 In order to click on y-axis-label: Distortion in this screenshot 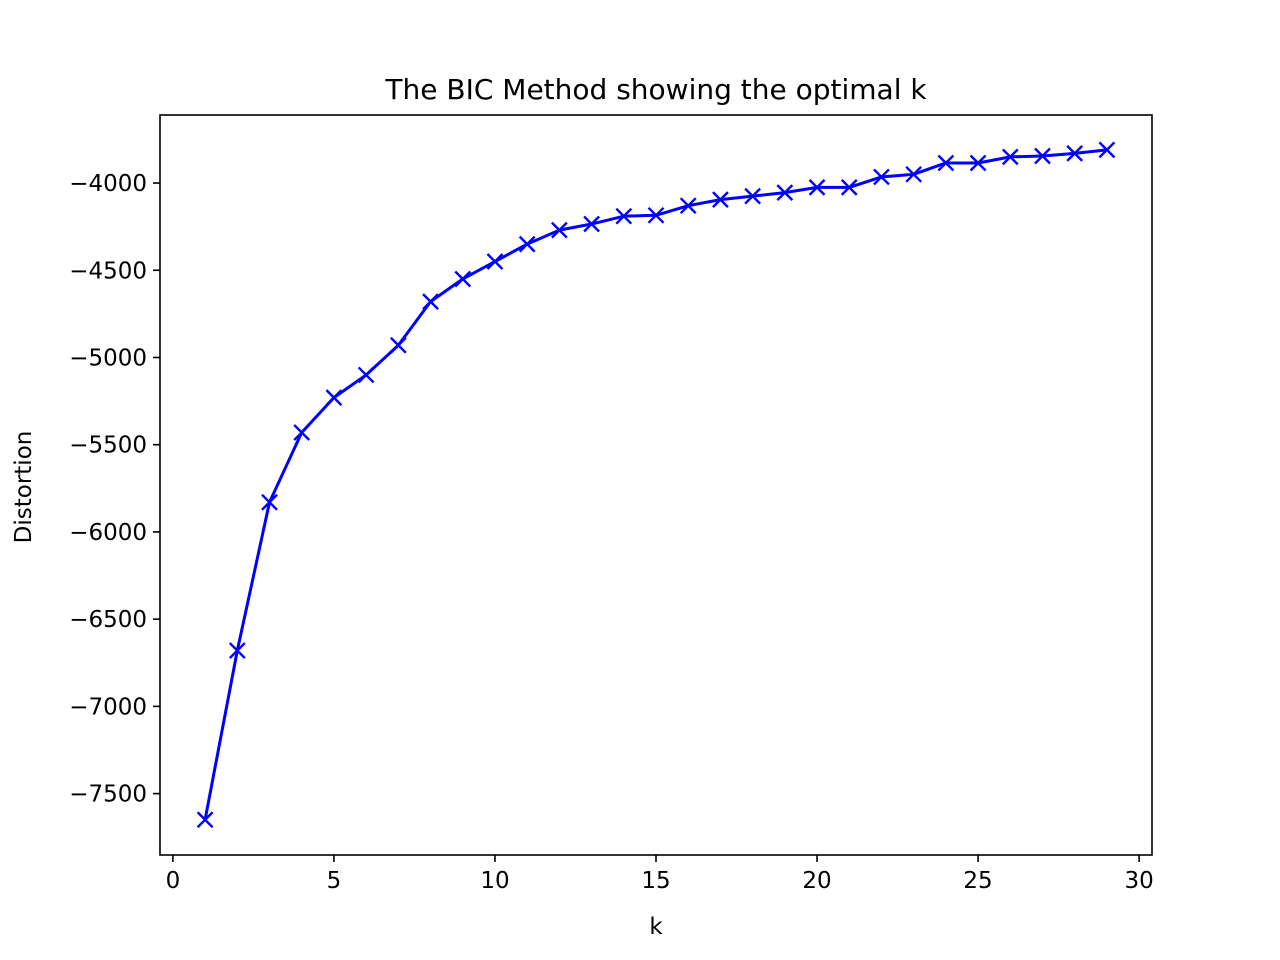, I will do `click(24, 487)`.